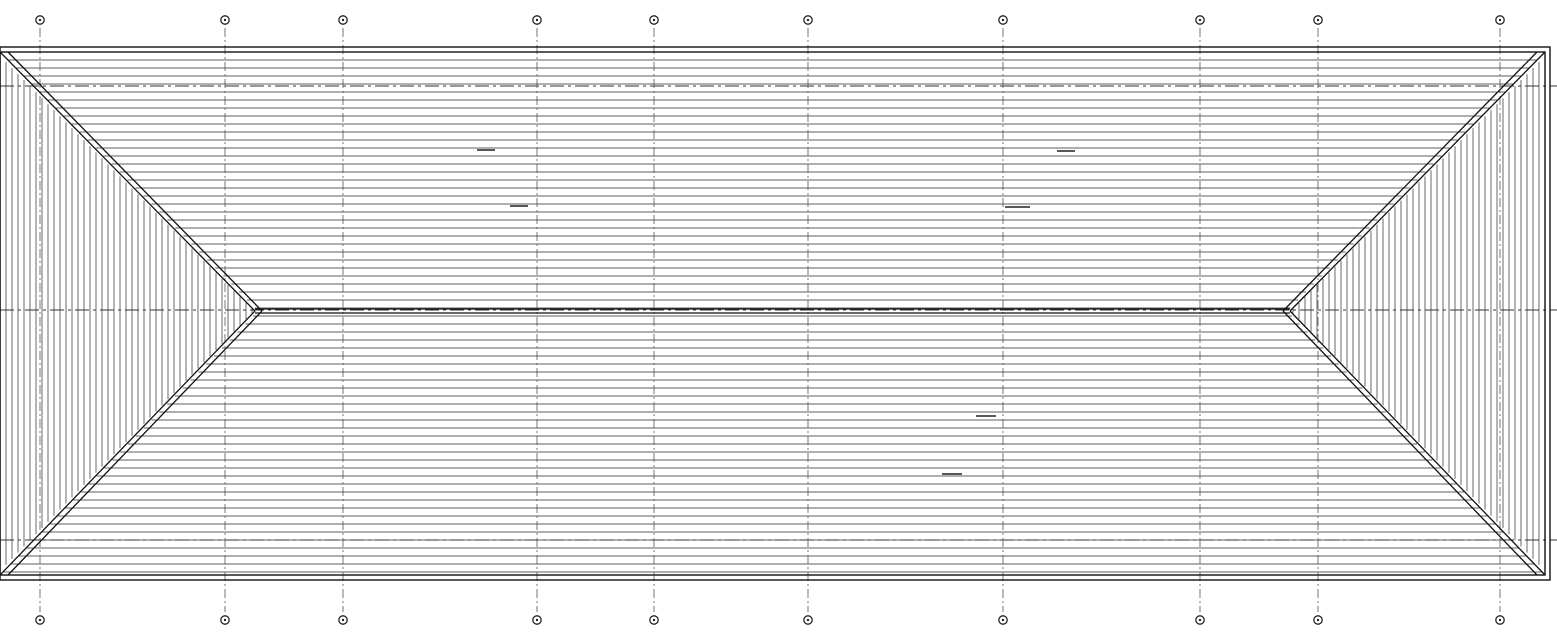 The image size is (1557, 641). Describe the element at coordinates (135, 181) in the screenshot. I see `hip-line-top-left-inner` at that location.